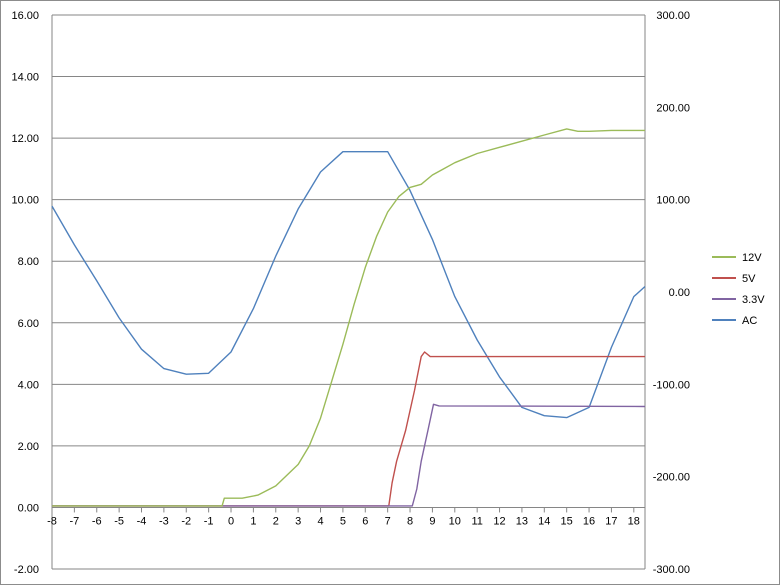 The height and width of the screenshot is (585, 780). What do you see at coordinates (209, 521) in the screenshot?
I see `x-tick-label: -1` at bounding box center [209, 521].